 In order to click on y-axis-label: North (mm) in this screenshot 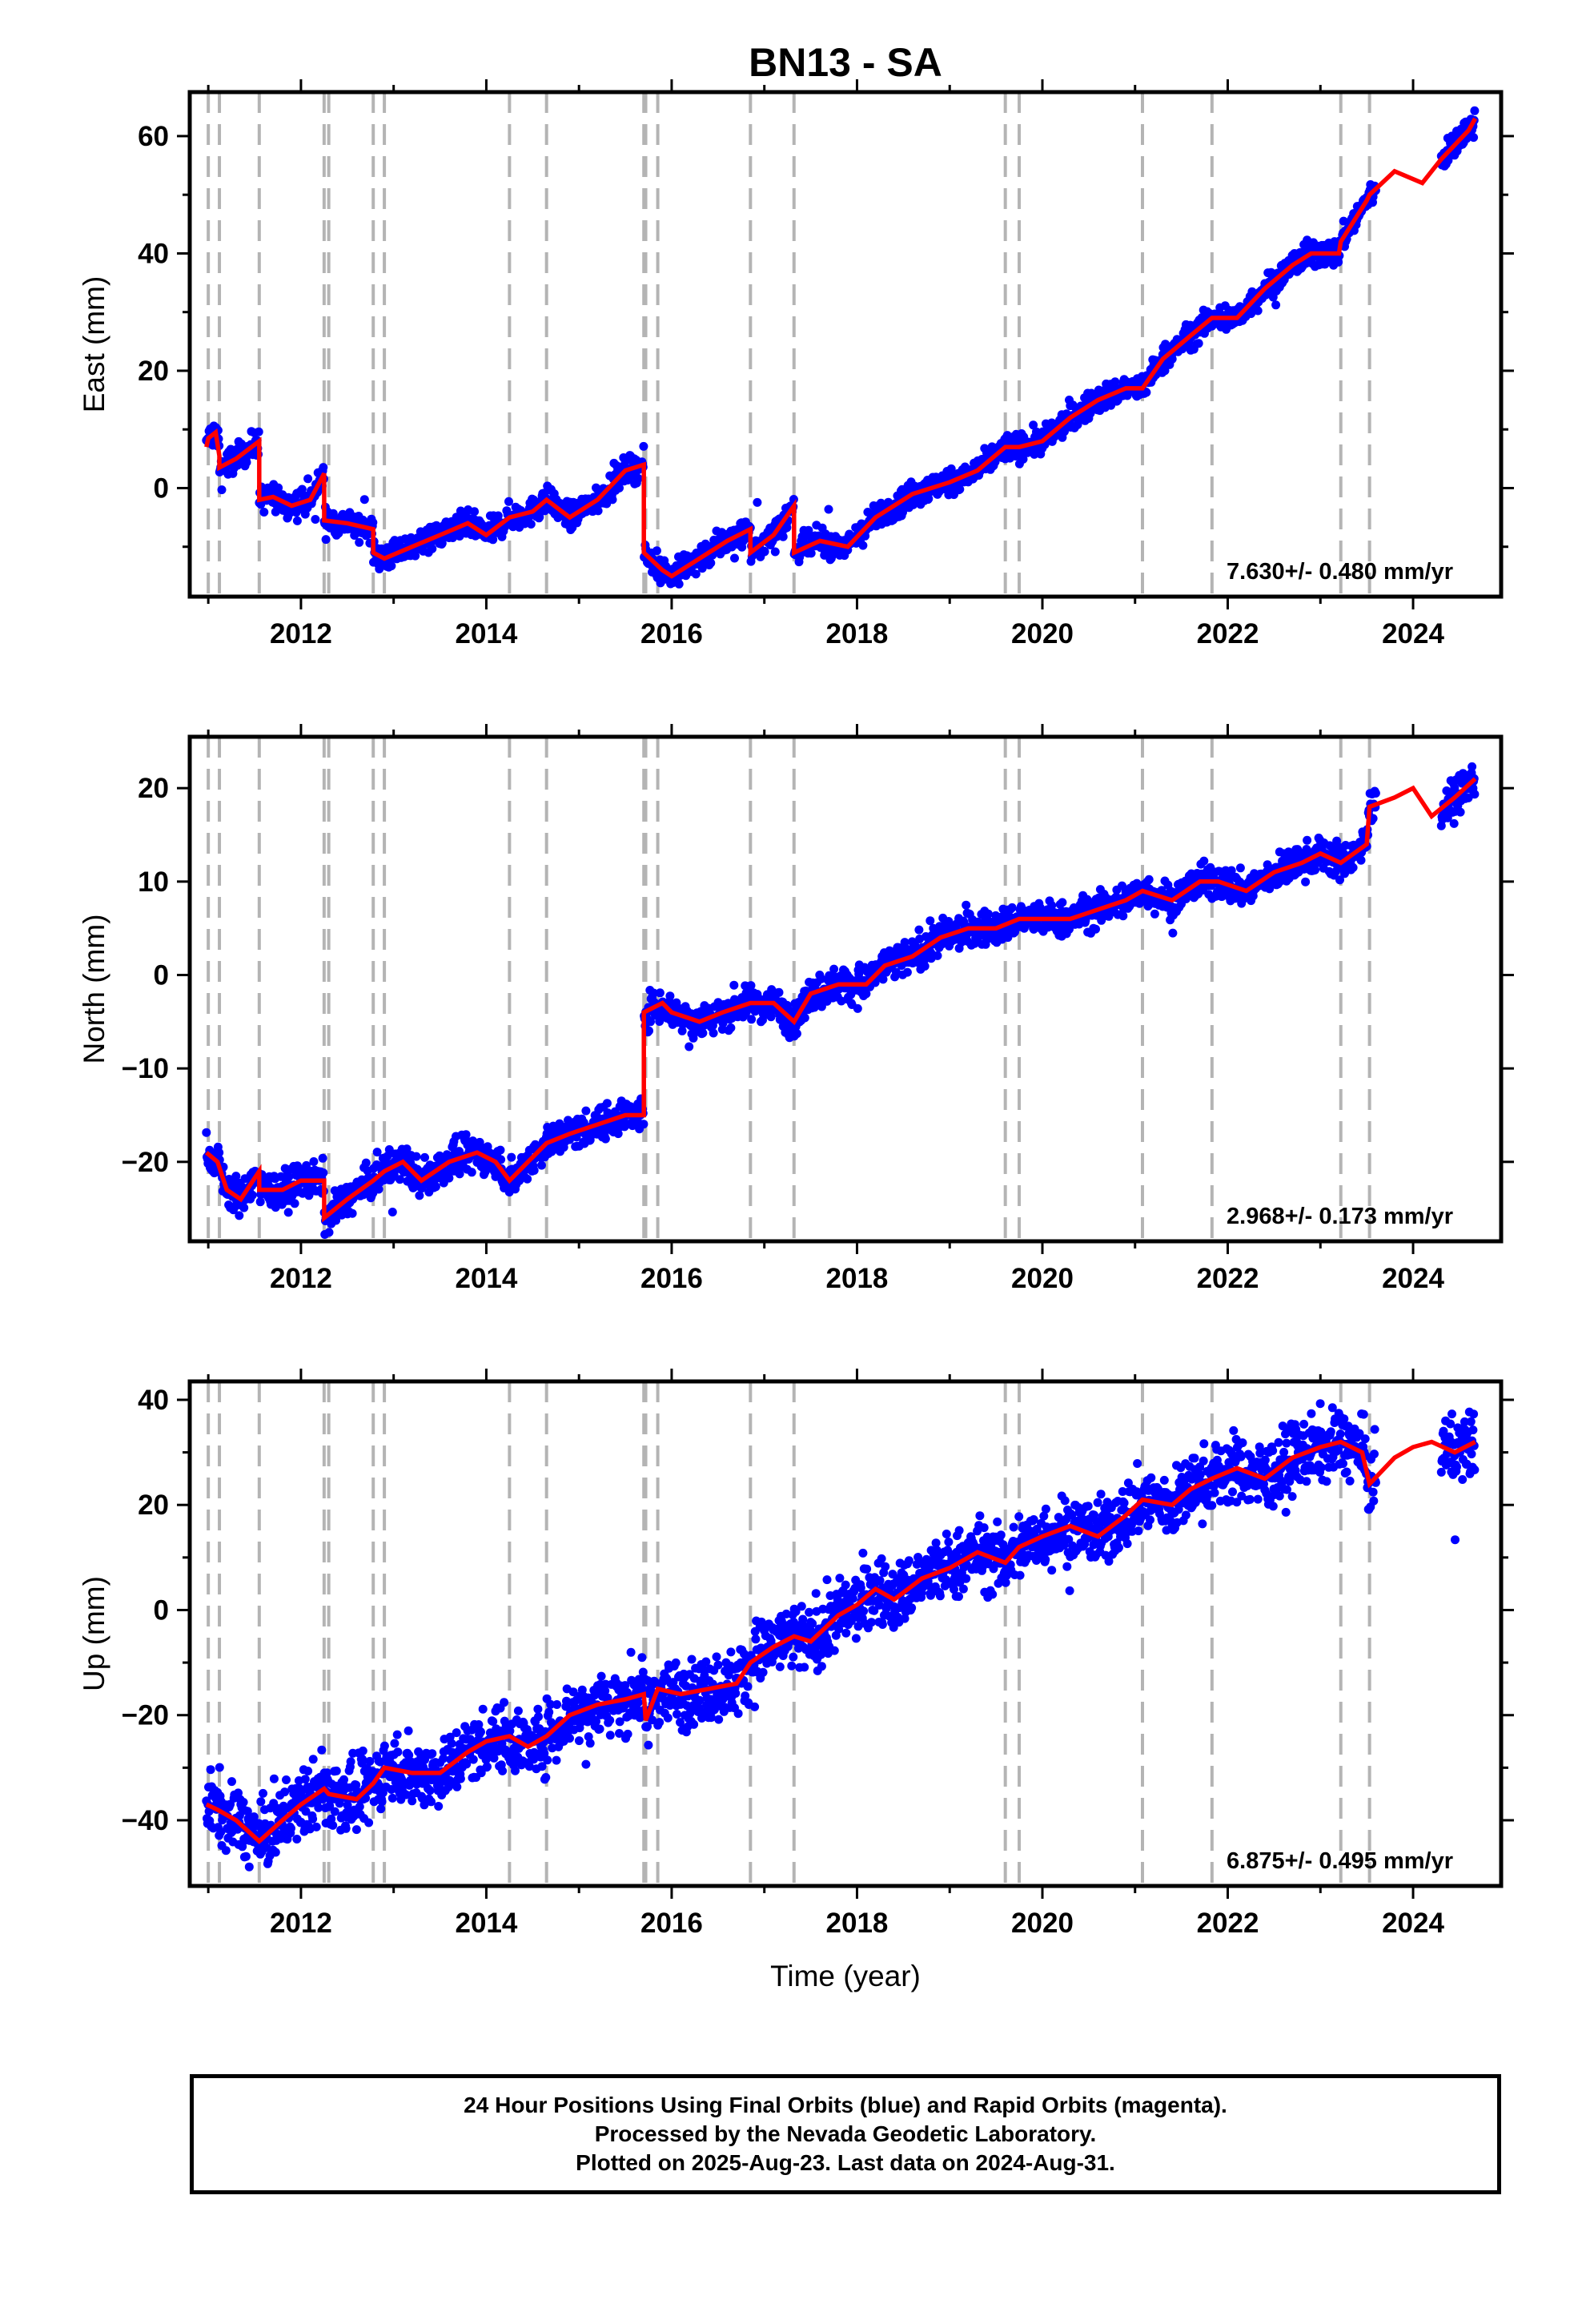, I will do `click(94, 988)`.